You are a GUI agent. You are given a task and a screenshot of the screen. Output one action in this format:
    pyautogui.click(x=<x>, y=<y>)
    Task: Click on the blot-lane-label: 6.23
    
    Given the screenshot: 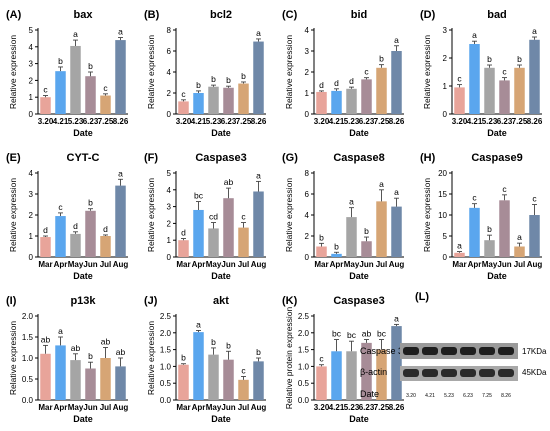 What is the action you would take?
    pyautogui.click(x=468, y=396)
    